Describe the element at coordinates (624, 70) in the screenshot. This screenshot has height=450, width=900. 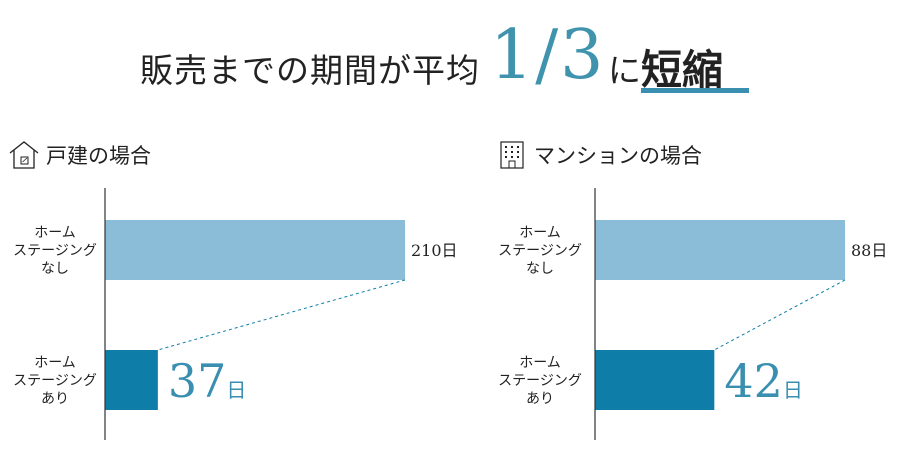
I see `headline-particle: に` at that location.